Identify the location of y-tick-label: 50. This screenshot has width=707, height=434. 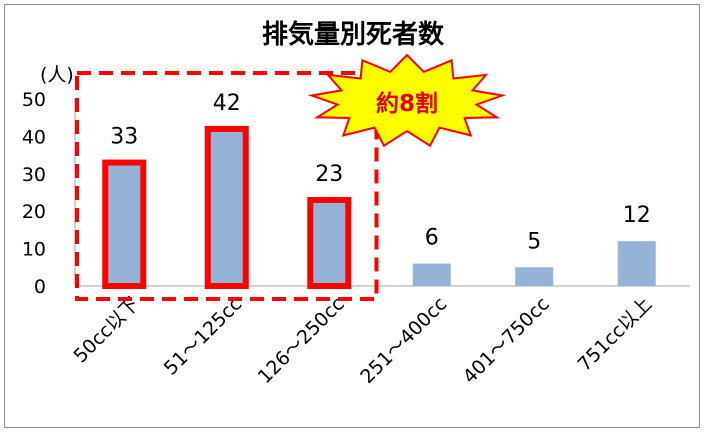
(34, 100).